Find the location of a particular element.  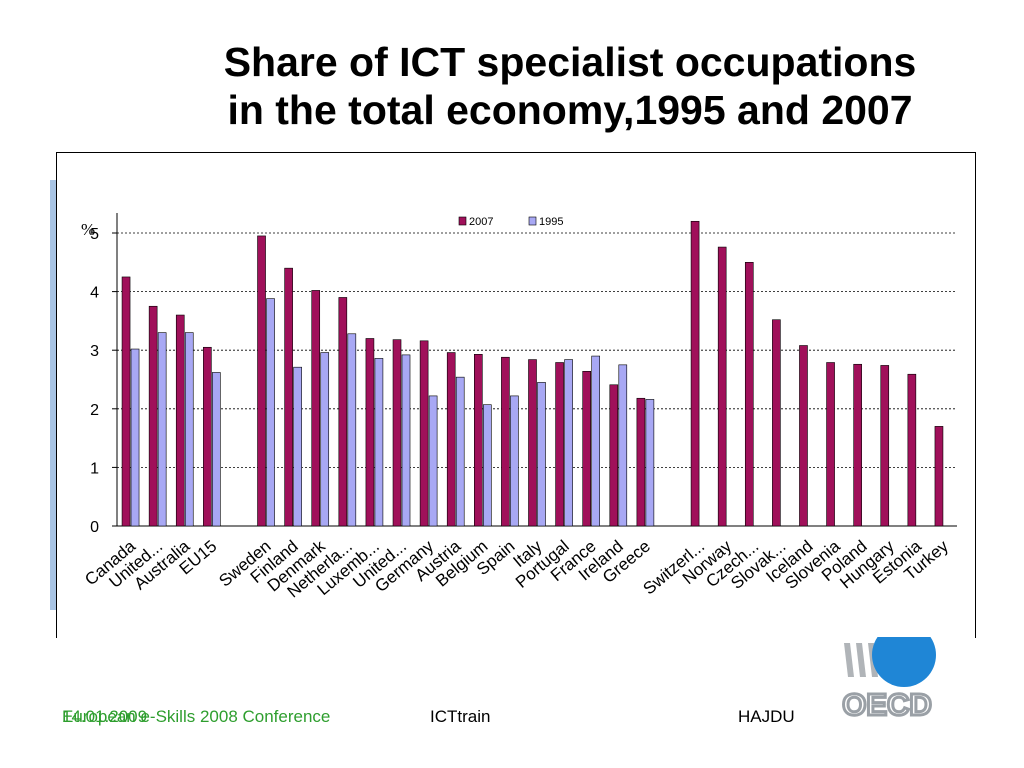

y-tick-label: 4 is located at coordinates (94, 293).